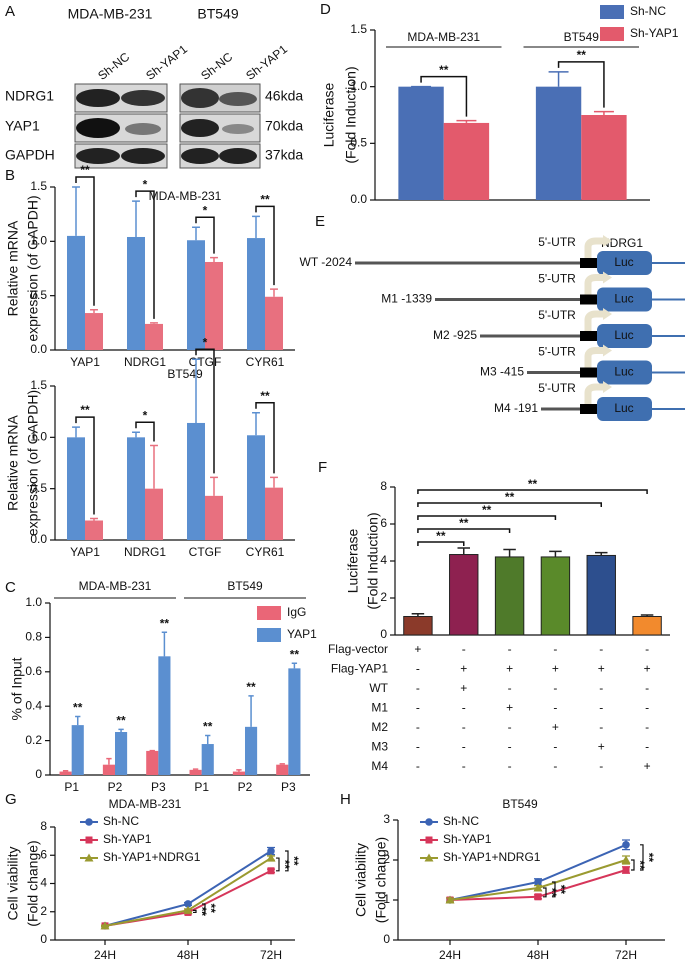 This screenshot has height=977, width=685. What do you see at coordinates (10, 587) in the screenshot?
I see `panel-label: C` at bounding box center [10, 587].